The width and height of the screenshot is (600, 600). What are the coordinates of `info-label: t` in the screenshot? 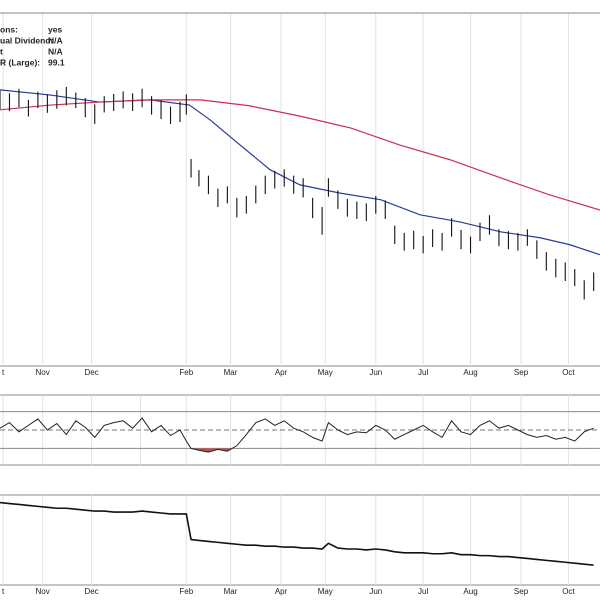 It's located at (1, 51).